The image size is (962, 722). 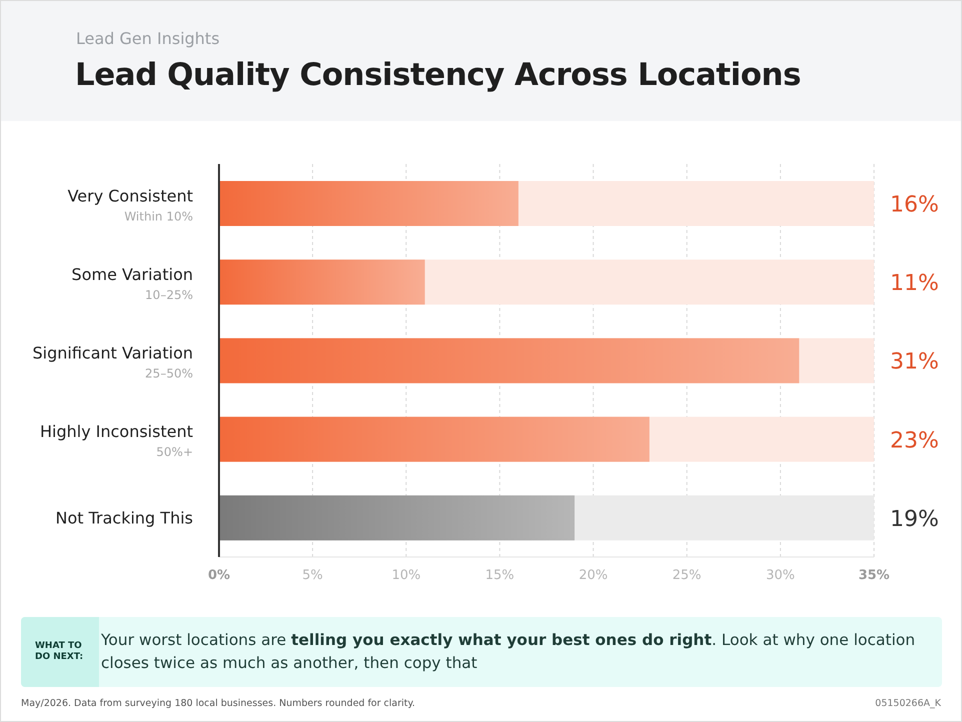 I want to click on text: May/2026. Data from surveying 180 local businesses. Numbers rounded for clarity., so click(x=218, y=703).